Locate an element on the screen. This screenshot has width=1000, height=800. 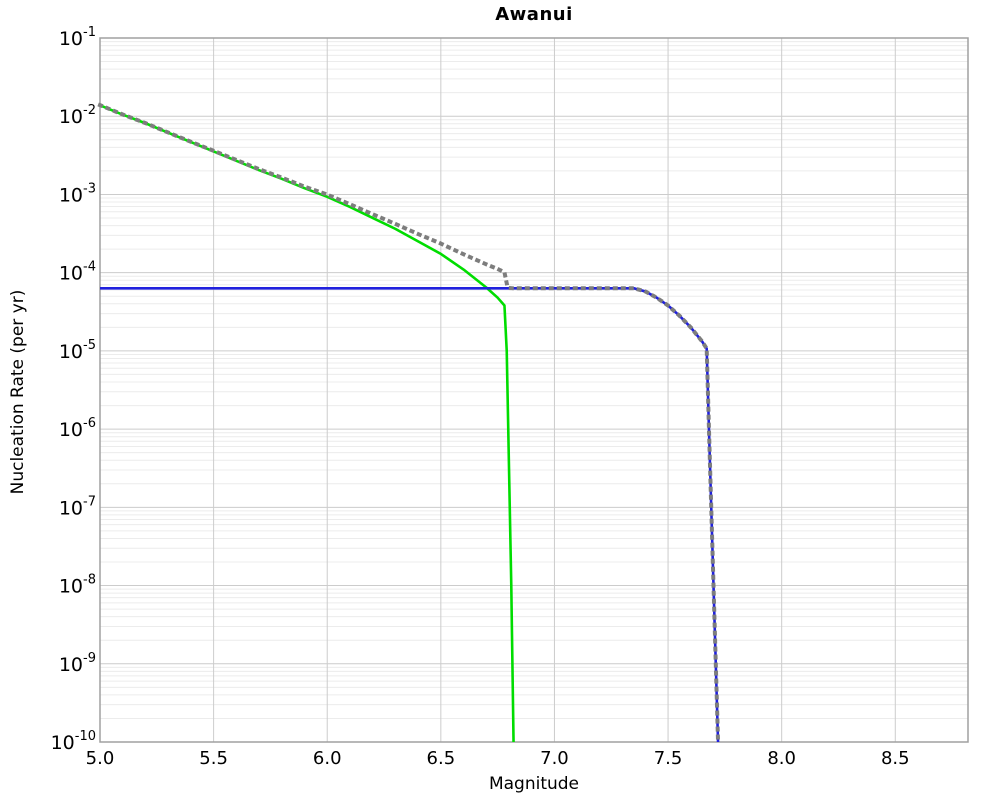
x-tick-label: 8.5 is located at coordinates (895, 758).